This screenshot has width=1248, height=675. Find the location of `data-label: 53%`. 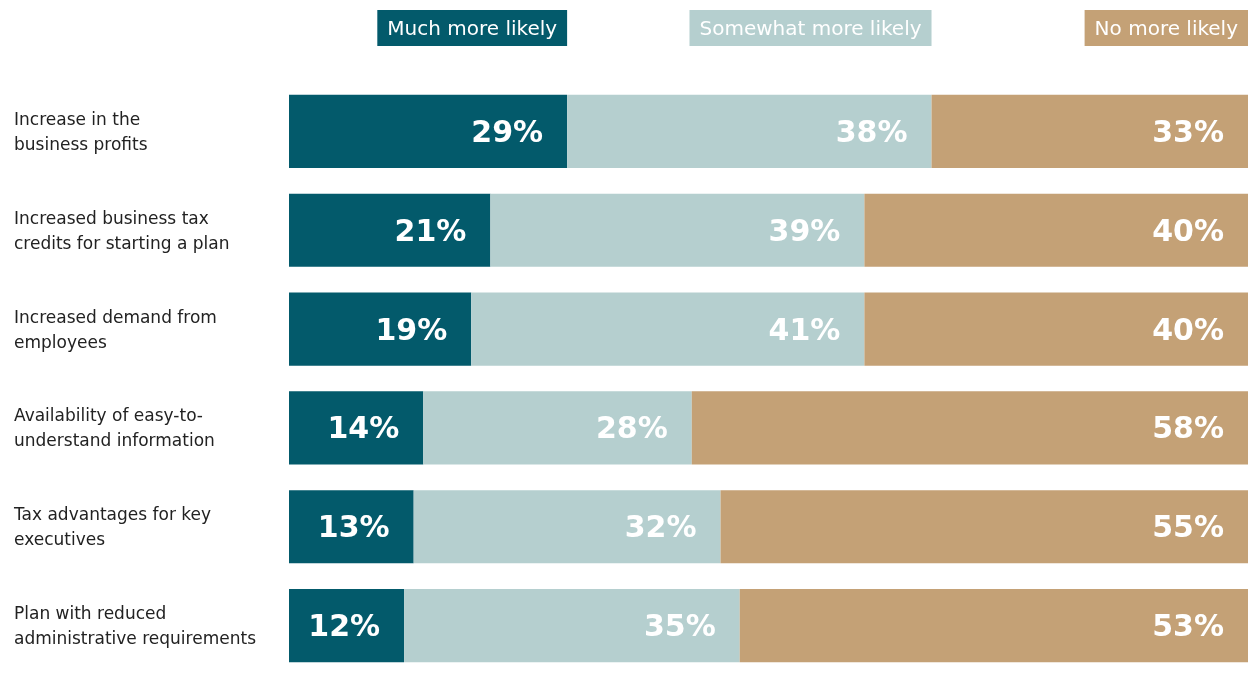

data-label: 53% is located at coordinates (1188, 626).